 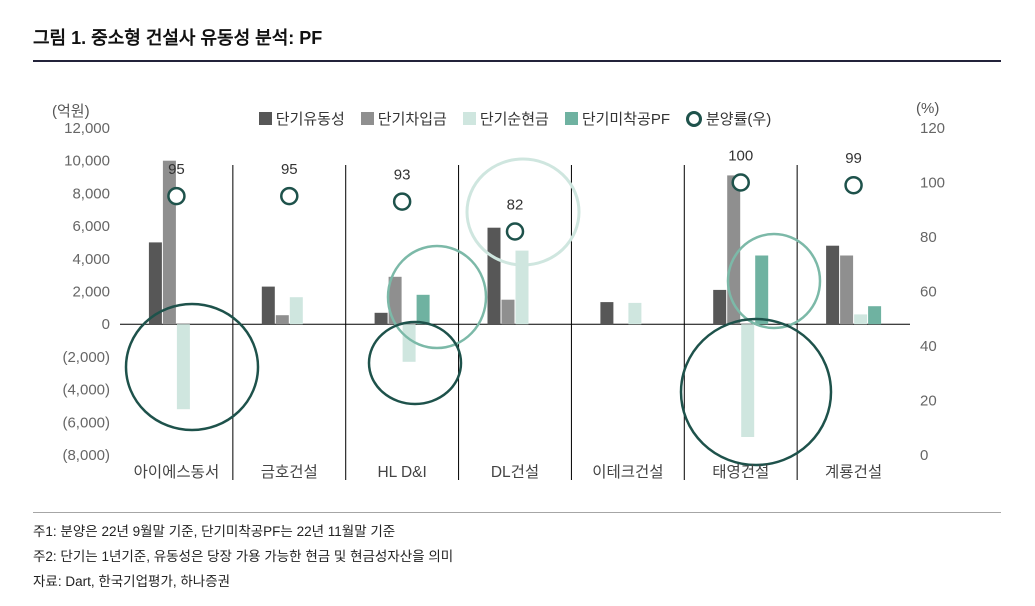 What do you see at coordinates (86, 390) in the screenshot?
I see `left-axis-tick: (4,000)` at bounding box center [86, 390].